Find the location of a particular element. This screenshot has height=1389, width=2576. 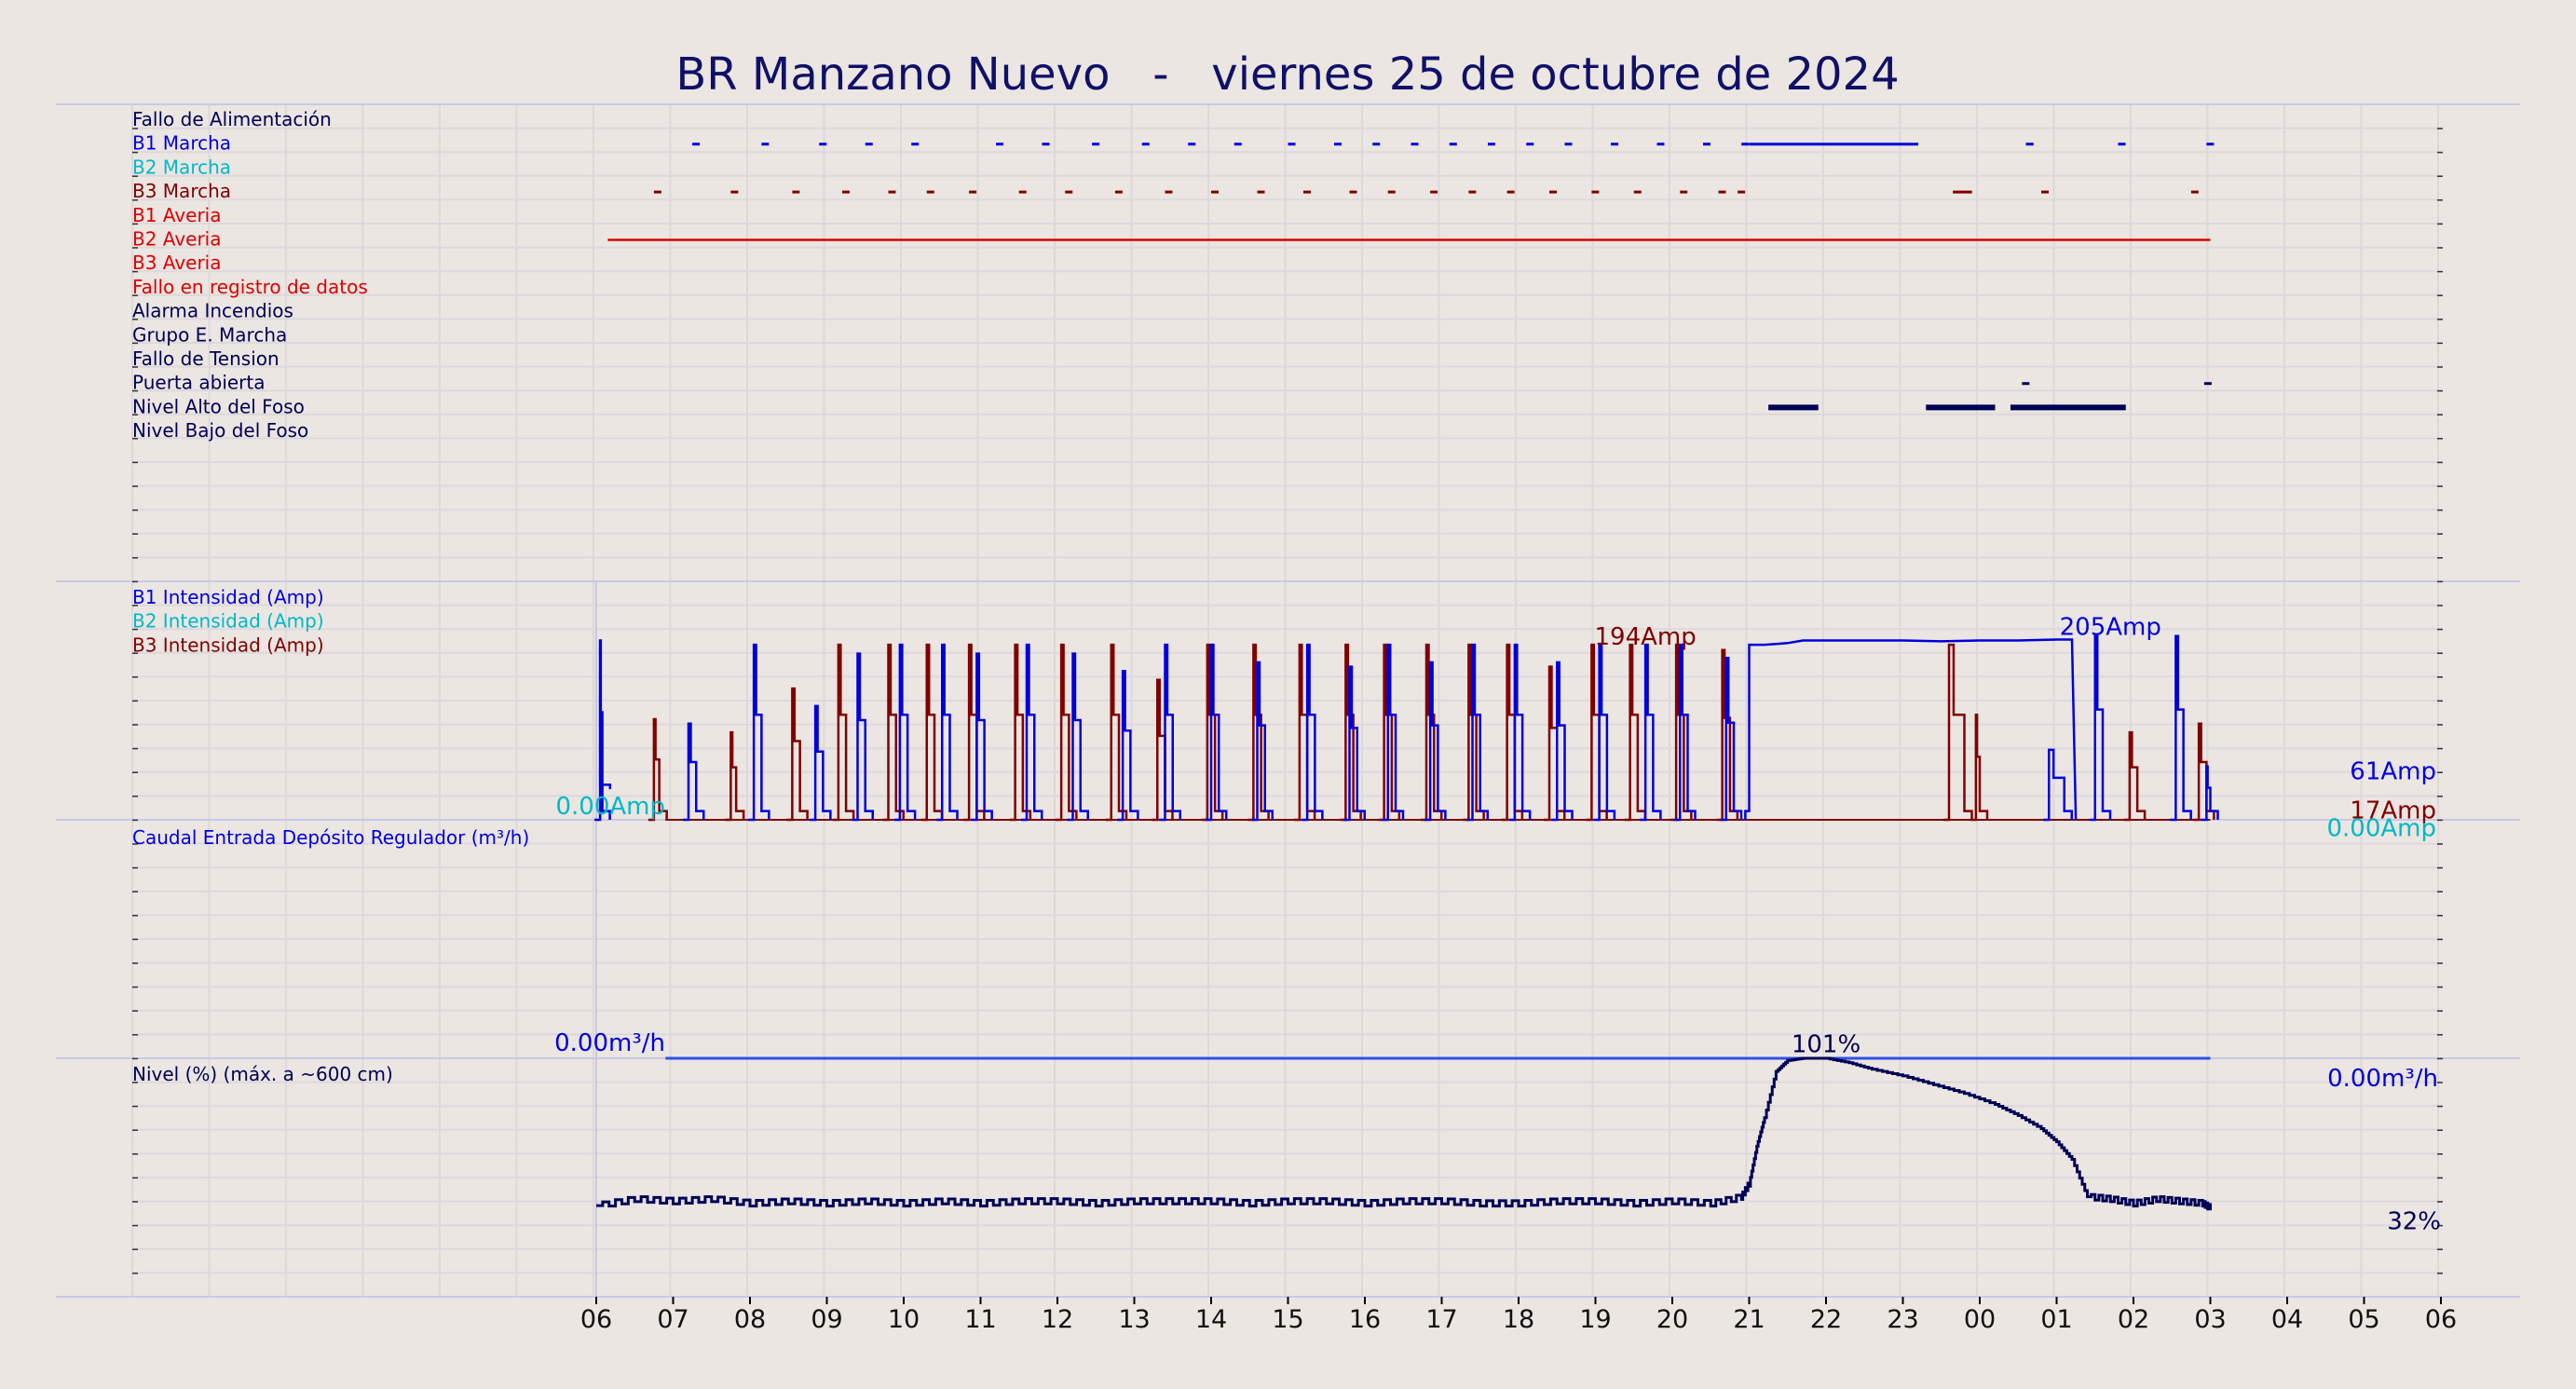

x-tick-label: 11 is located at coordinates (980, 1319).